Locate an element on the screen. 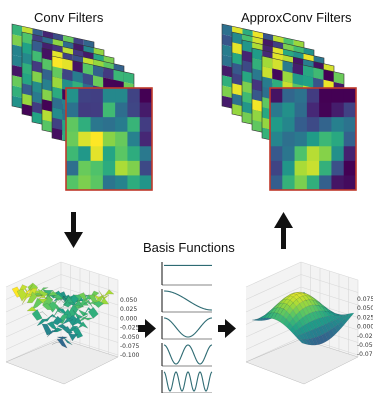 This screenshot has height=393, width=373. z-tick-label: -0.050 is located at coordinates (365, 345).